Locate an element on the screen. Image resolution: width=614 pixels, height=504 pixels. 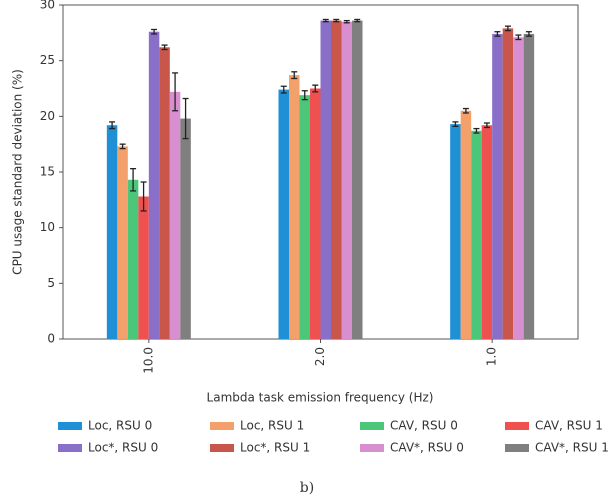
x-tick-label: 1.0 is located at coordinates (492, 356).